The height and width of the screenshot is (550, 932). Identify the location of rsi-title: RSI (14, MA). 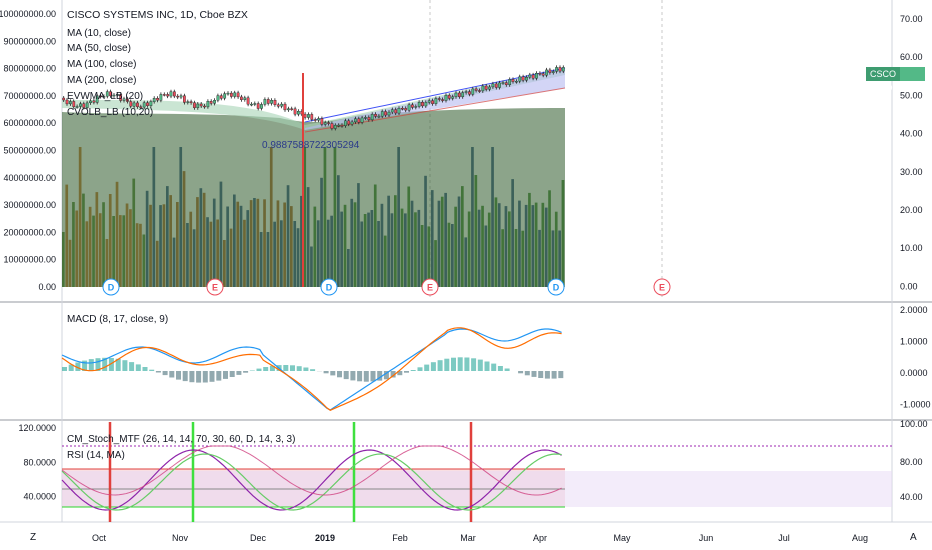
(96, 455).